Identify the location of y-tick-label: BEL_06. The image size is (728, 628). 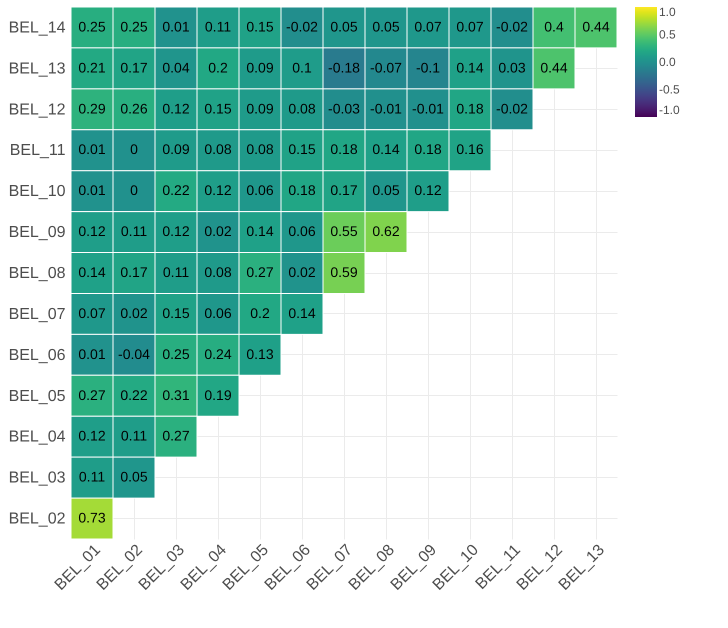
(37, 355).